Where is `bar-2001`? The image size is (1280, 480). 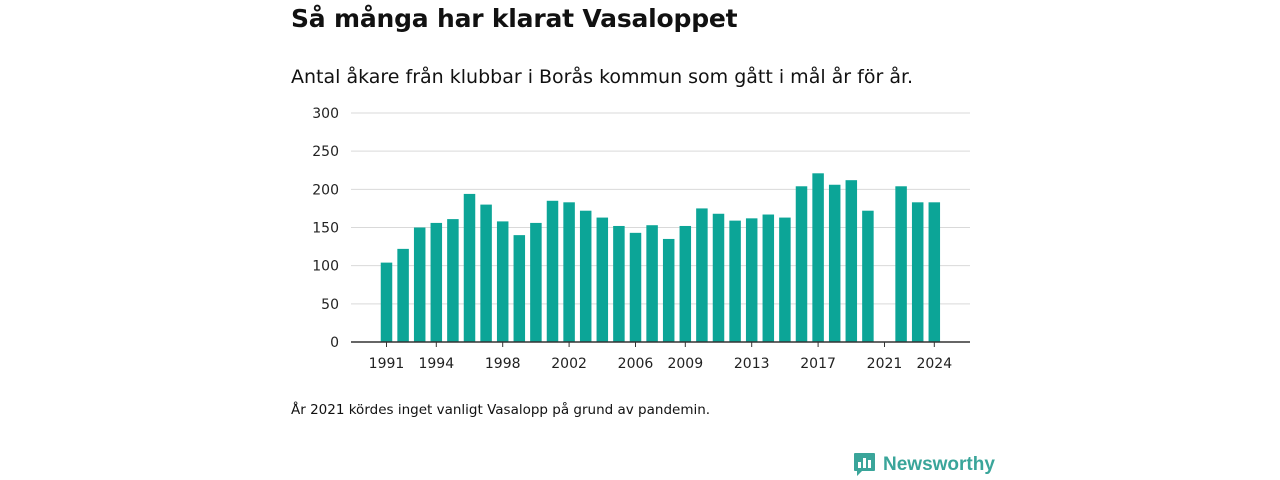
bar-2001 is located at coordinates (552, 271).